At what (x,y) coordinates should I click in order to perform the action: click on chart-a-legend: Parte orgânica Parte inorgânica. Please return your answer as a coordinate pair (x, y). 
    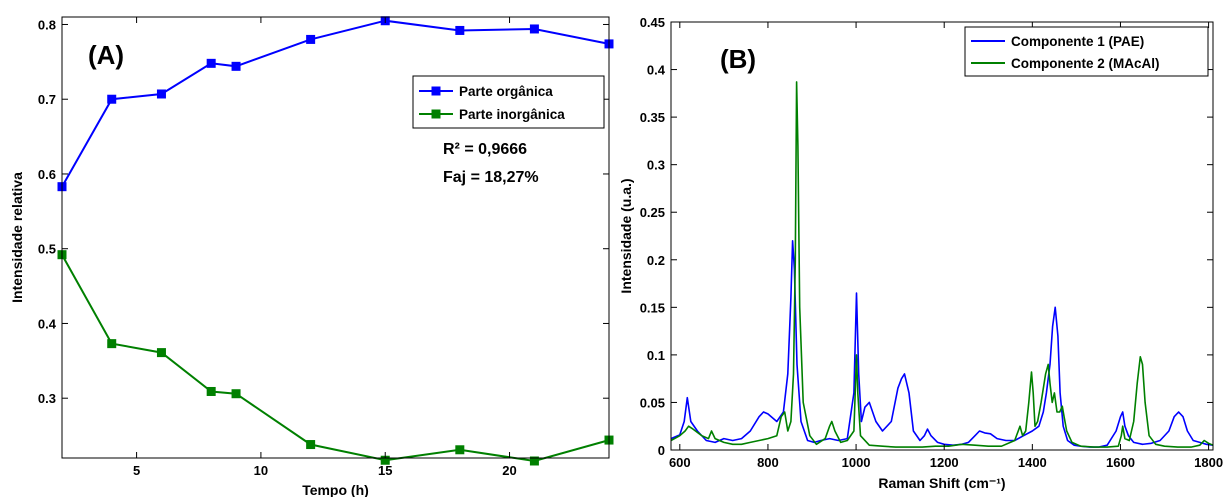
    Looking at the image, I should click on (508, 102).